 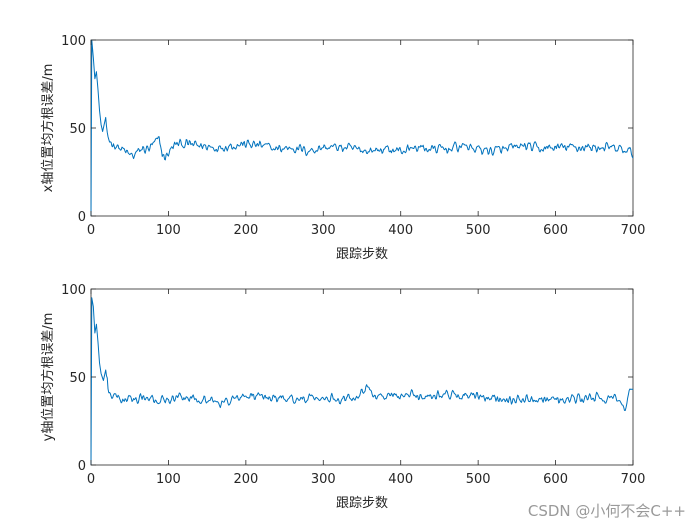 What do you see at coordinates (48, 128) in the screenshot?
I see `y-axis-label: x轴位置均方根误差/m` at bounding box center [48, 128].